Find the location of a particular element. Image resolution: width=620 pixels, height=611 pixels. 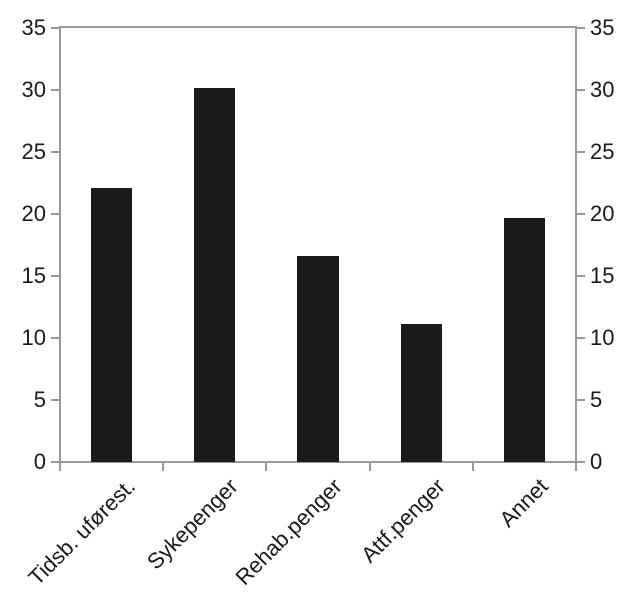

y-axis-label-right: 25 is located at coordinates (602, 151).